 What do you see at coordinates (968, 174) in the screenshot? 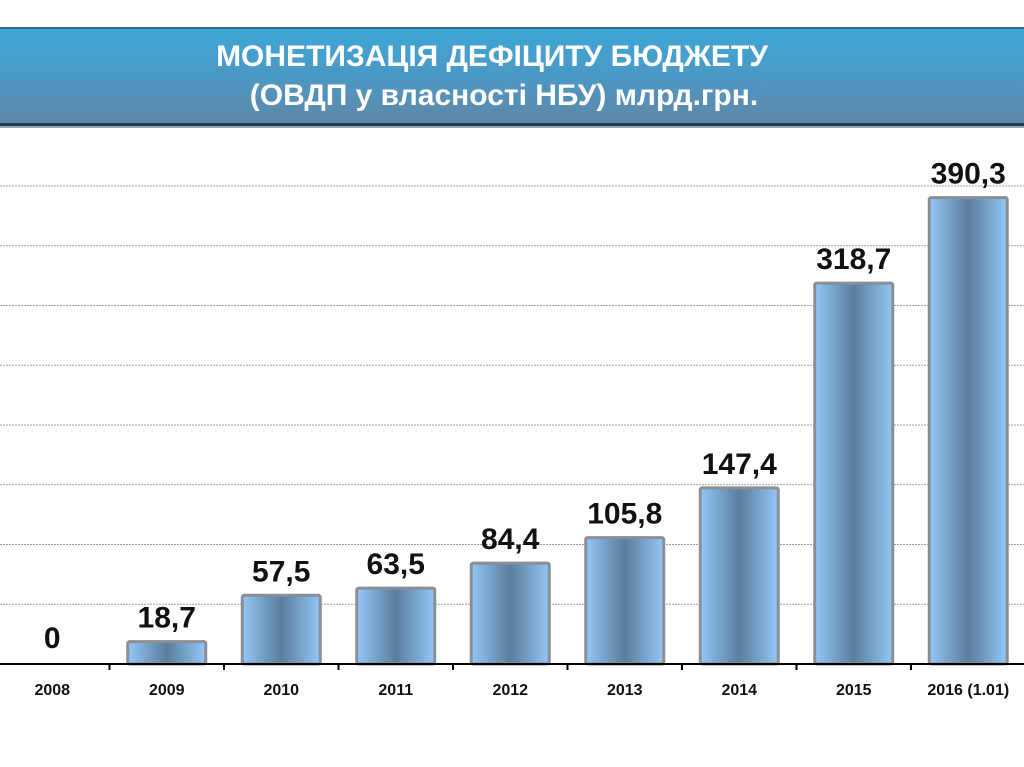
I see `data-label: 390,3` at bounding box center [968, 174].